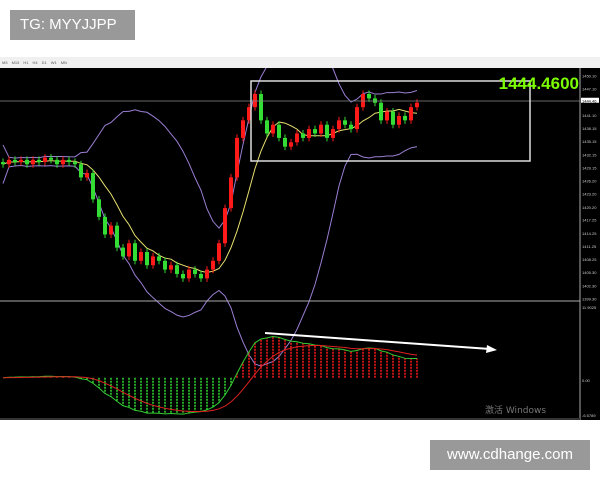 The height and width of the screenshot is (480, 600). Describe the element at coordinates (26, 62) in the screenshot. I see `tf-h1: H1` at that location.